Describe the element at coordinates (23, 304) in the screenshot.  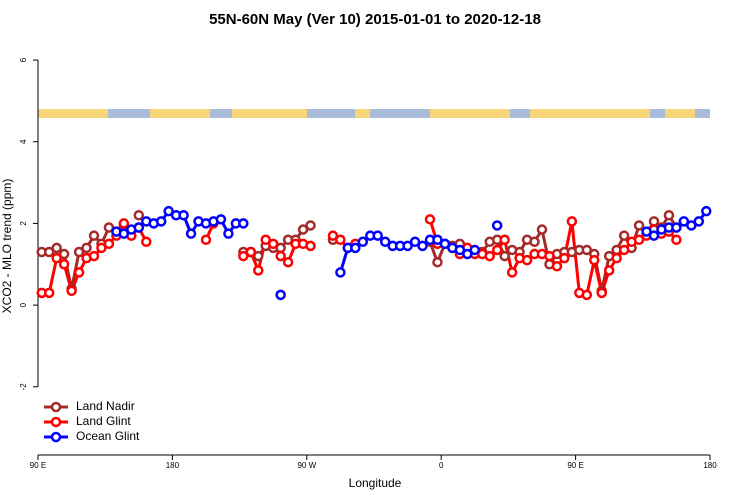
I see `y-tick-label: 0` at that location.